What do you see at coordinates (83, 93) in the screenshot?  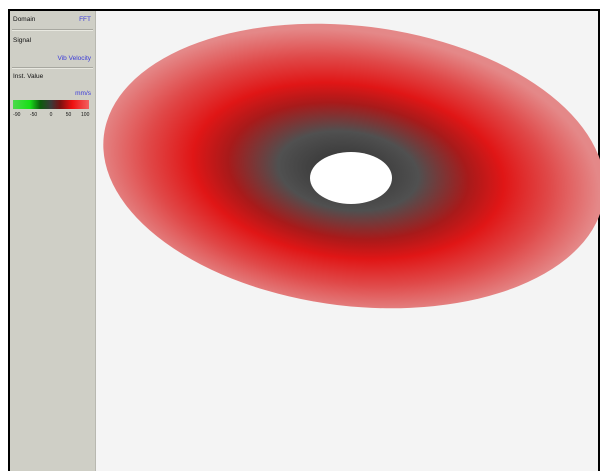 I see `unit-value: mm/s` at bounding box center [83, 93].